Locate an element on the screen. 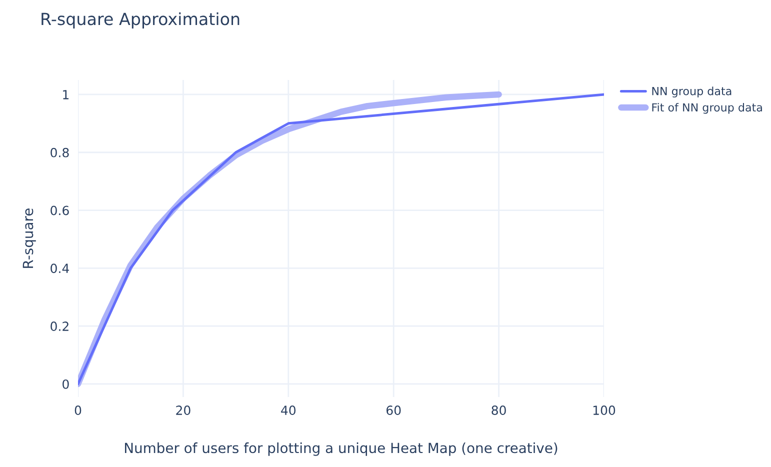  chart-title: R-square Approximation is located at coordinates (141, 20).